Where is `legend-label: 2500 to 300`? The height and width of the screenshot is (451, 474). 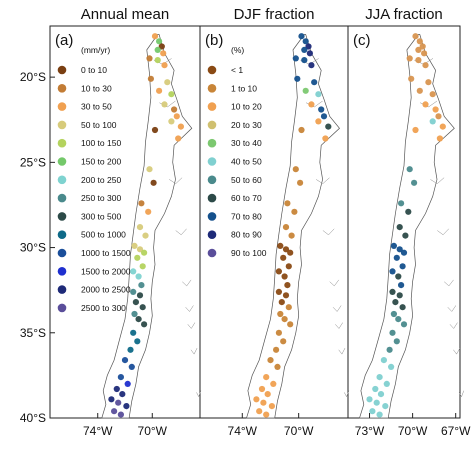 legend-label: 2500 to 300 is located at coordinates (103, 308).